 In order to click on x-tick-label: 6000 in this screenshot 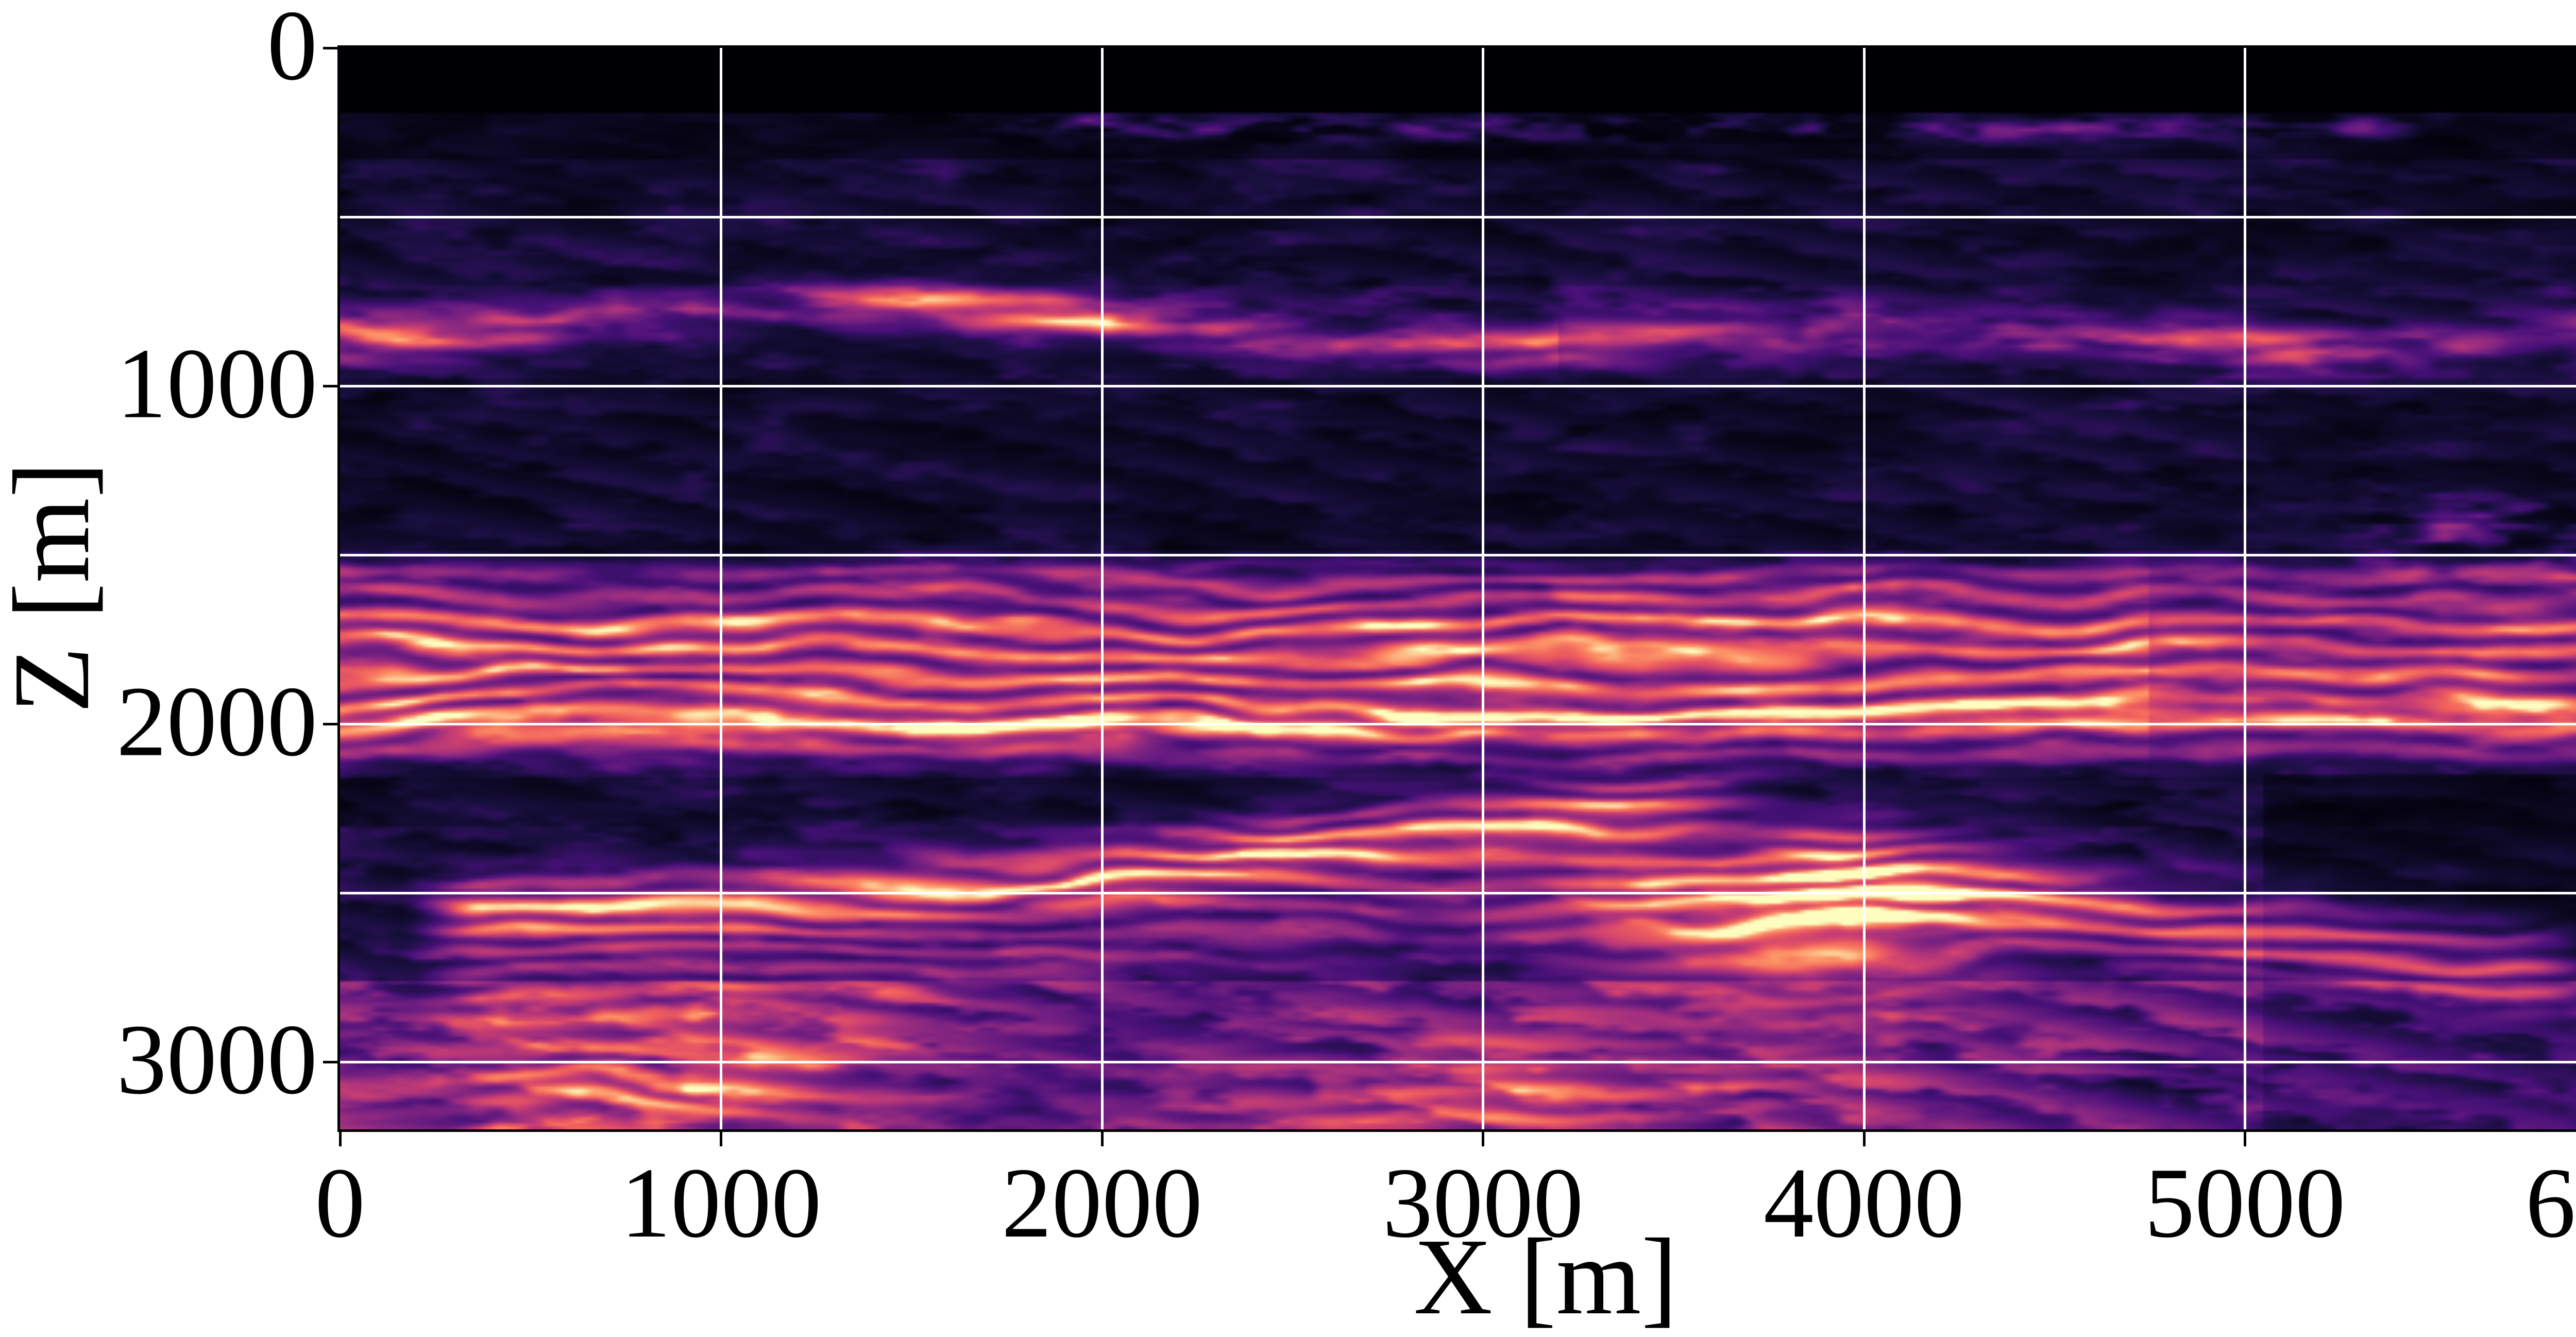, I will do `click(2550, 1203)`.